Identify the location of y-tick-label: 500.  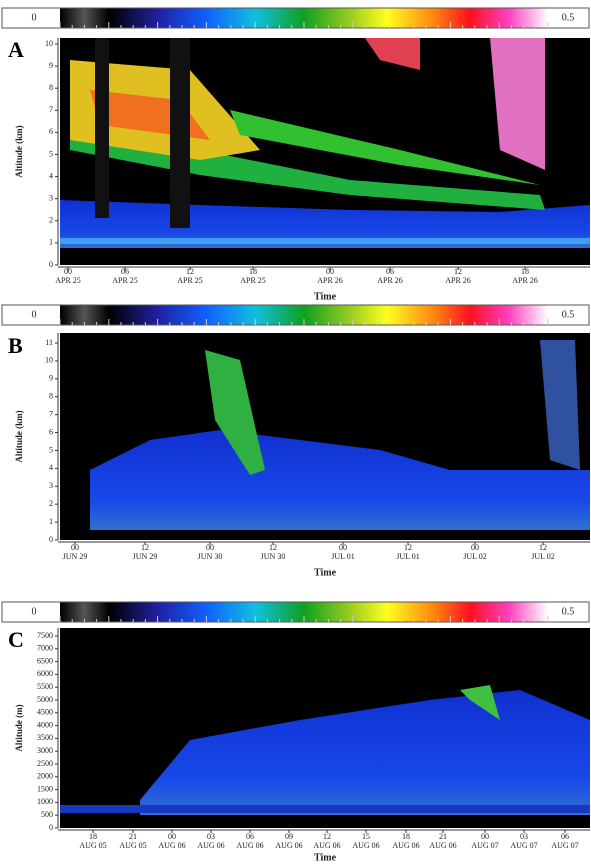
(47, 814).